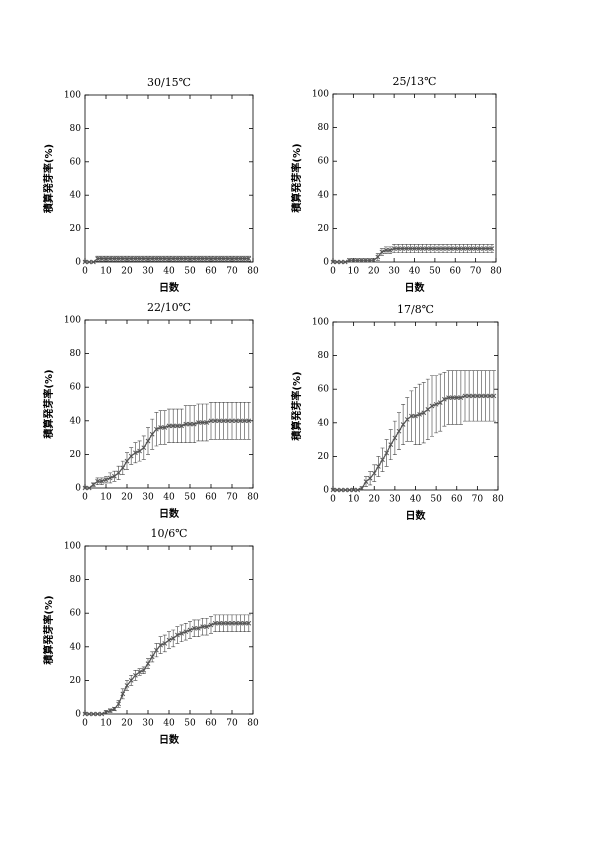 The image size is (595, 842). What do you see at coordinates (167, 260) in the screenshot?
I see `series-line` at bounding box center [167, 260].